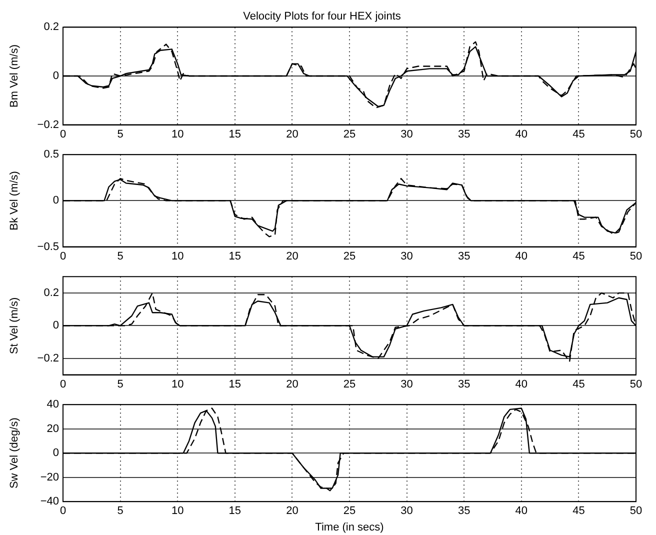  What do you see at coordinates (52, 404) in the screenshot?
I see `y-tick-label: 40` at bounding box center [52, 404].